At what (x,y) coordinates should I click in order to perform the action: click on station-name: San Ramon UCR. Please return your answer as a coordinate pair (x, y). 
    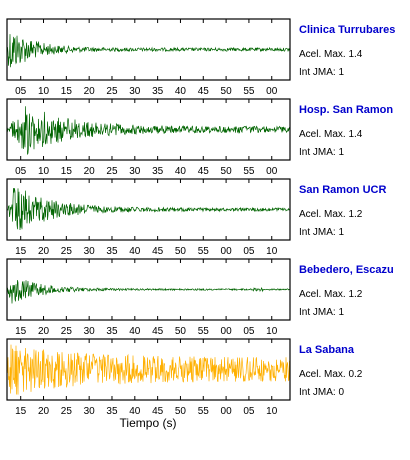
    Looking at the image, I should click on (342, 190).